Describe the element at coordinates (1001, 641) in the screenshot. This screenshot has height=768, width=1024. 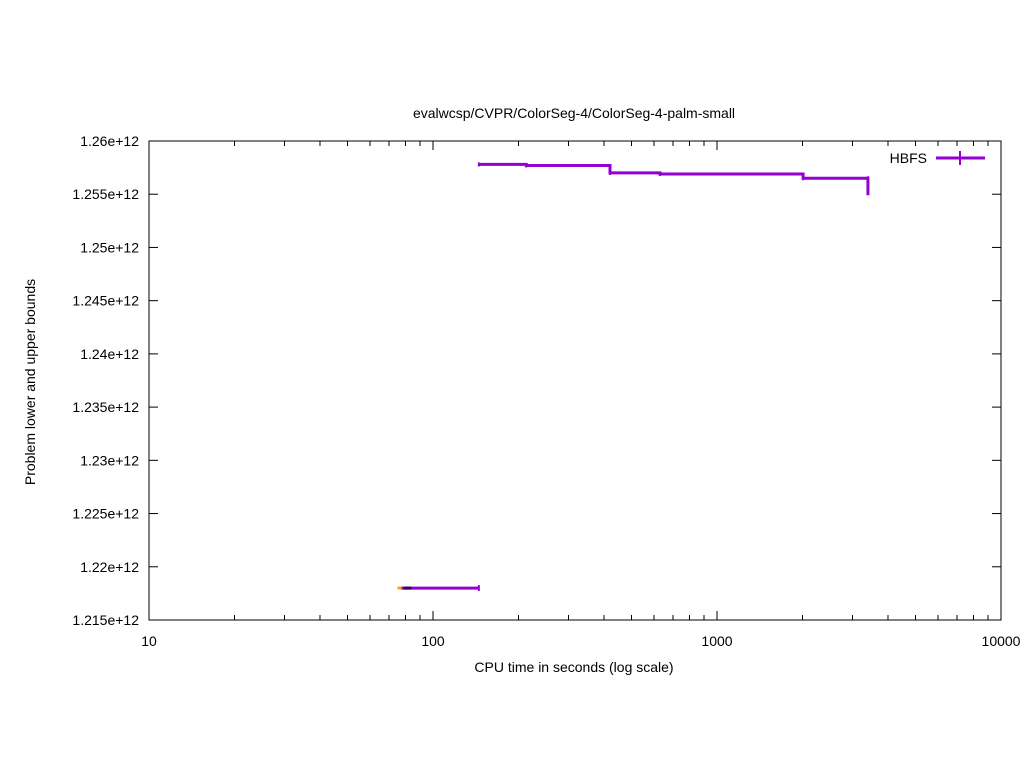
I see `x-tick-label: 10000` at that location.